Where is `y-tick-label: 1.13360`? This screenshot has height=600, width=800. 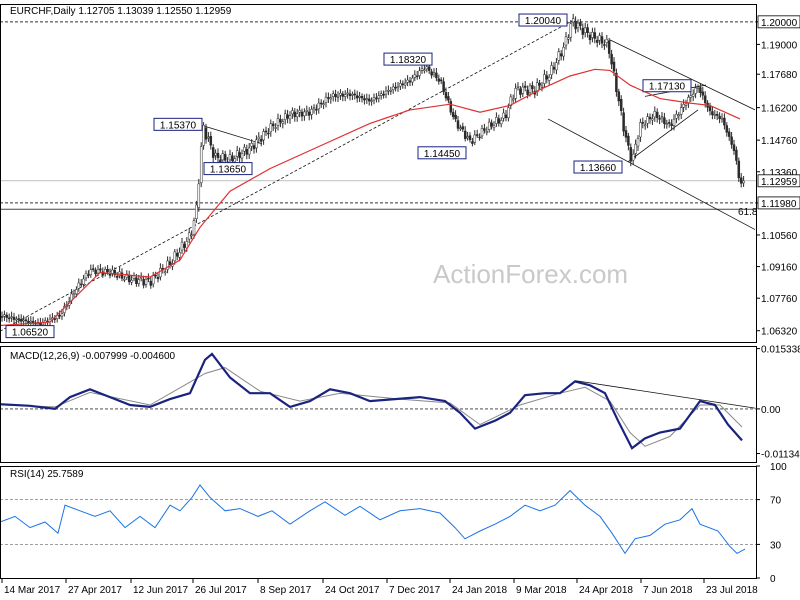 y-tick-label: 1.13360 is located at coordinates (779, 173).